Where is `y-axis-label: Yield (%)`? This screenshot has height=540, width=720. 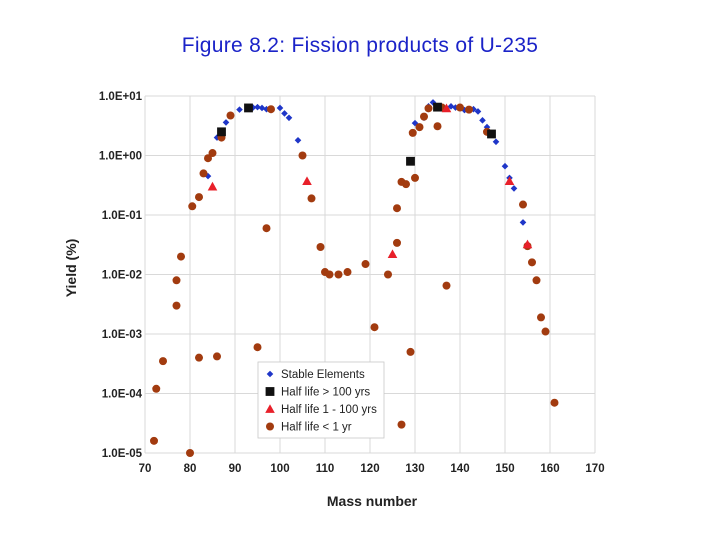
y-axis-label: Yield (%) is located at coordinates (71, 268).